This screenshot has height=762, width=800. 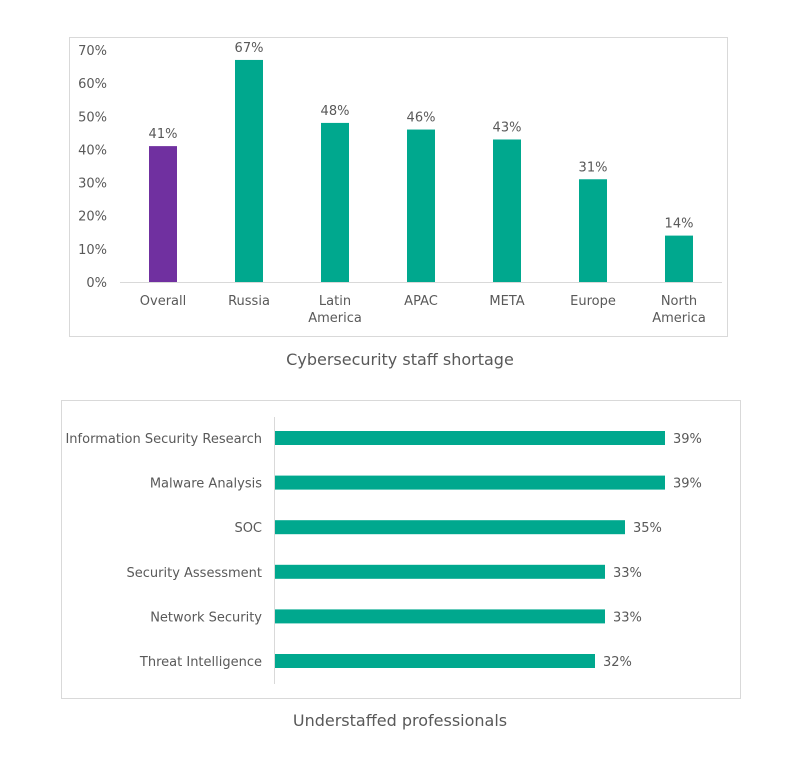 I want to click on y-tick-label: Threat Intelligence, so click(x=200, y=662).